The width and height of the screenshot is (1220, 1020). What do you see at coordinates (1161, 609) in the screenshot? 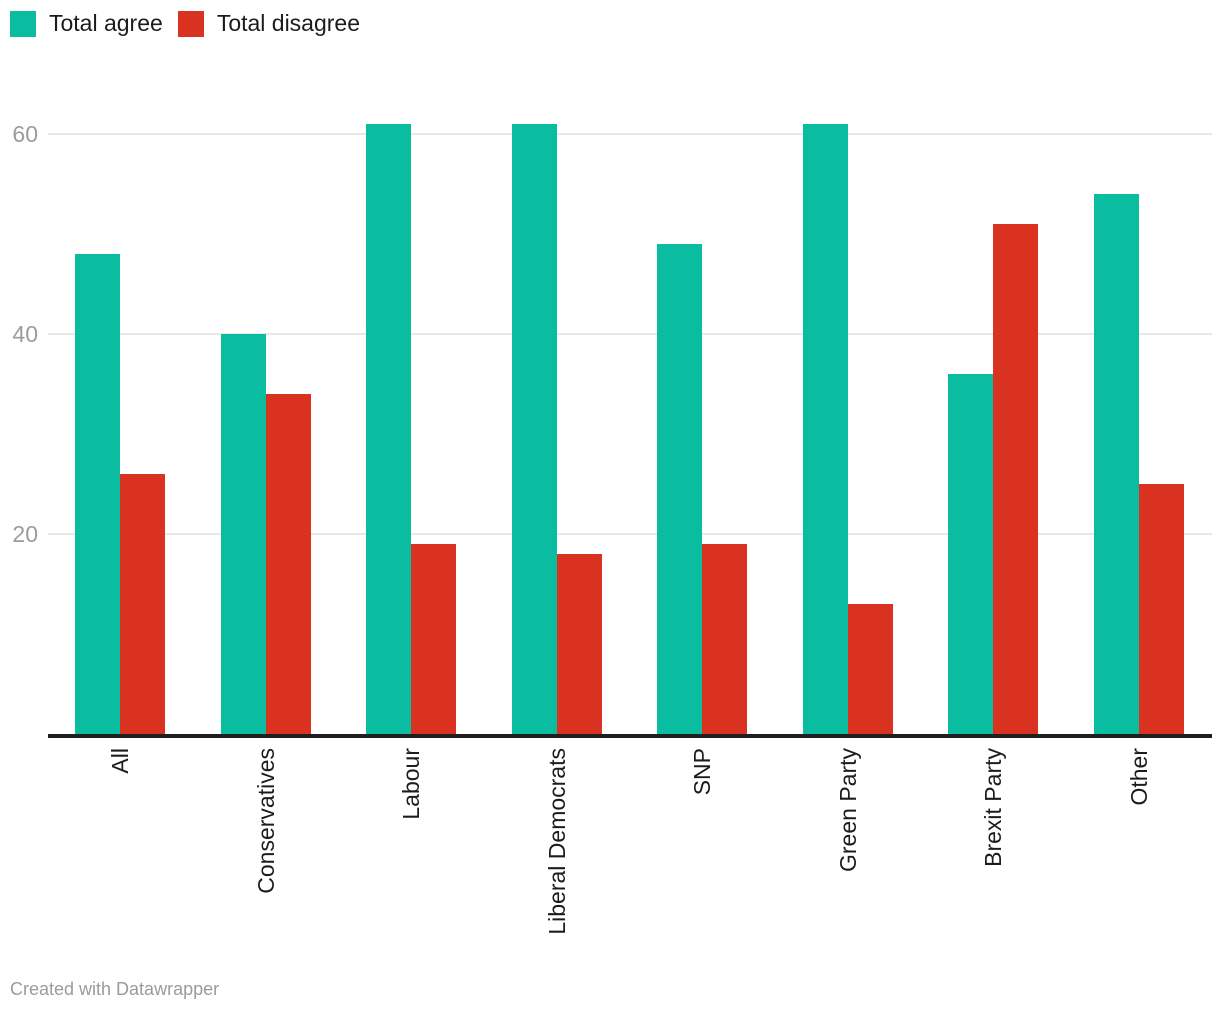
I see `bar-total-disagree-other` at bounding box center [1161, 609].